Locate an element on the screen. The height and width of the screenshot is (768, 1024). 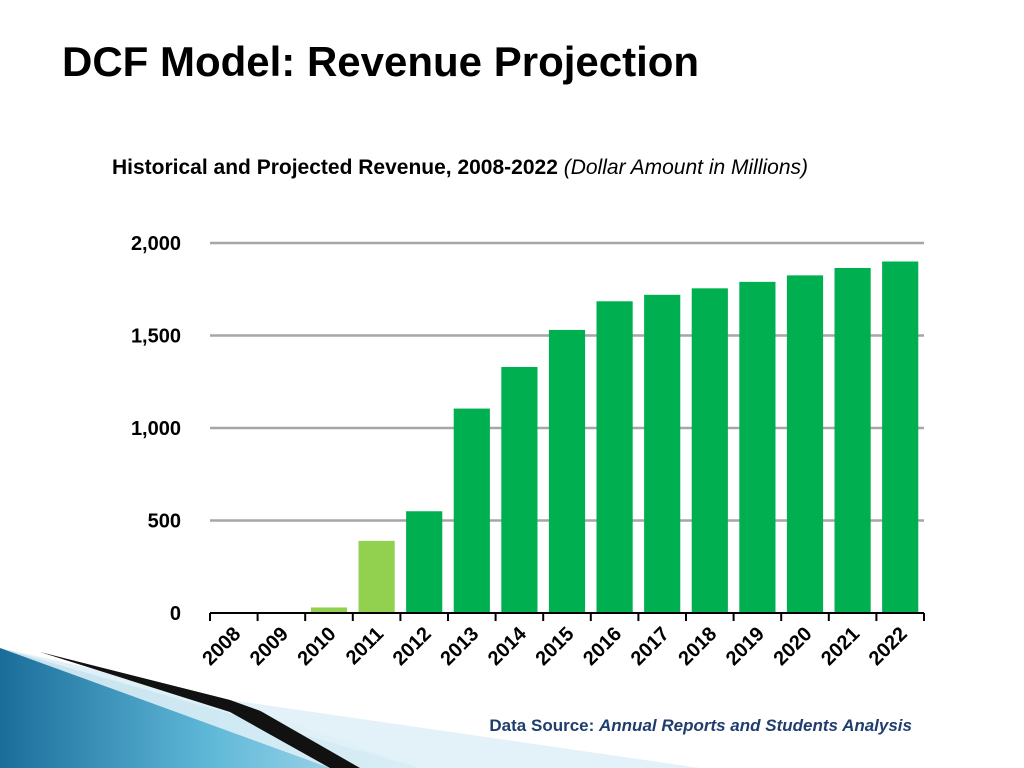
bar-2012 is located at coordinates (424, 562).